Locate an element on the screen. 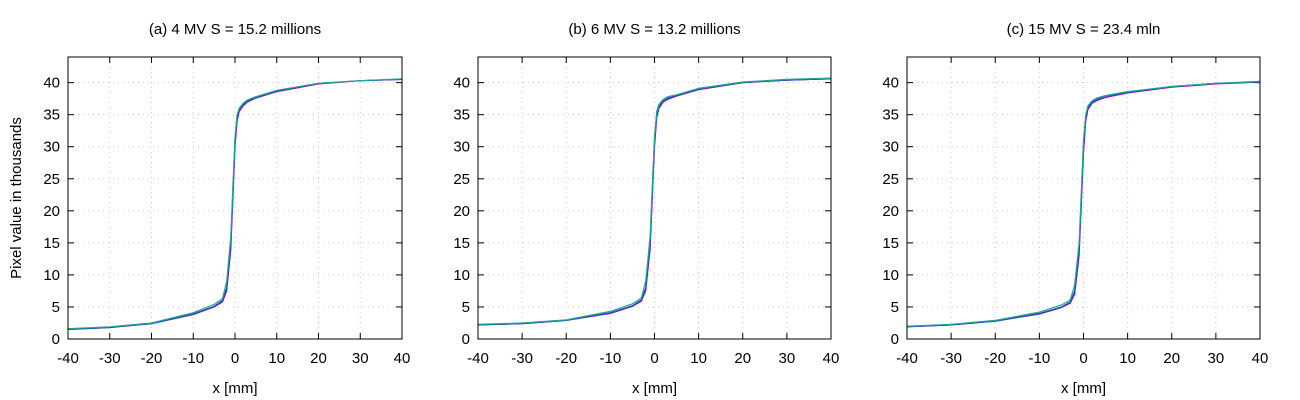 This screenshot has width=1300, height=400. chart-title: (b) 6 MV S = 13.2 millions is located at coordinates (654, 29).